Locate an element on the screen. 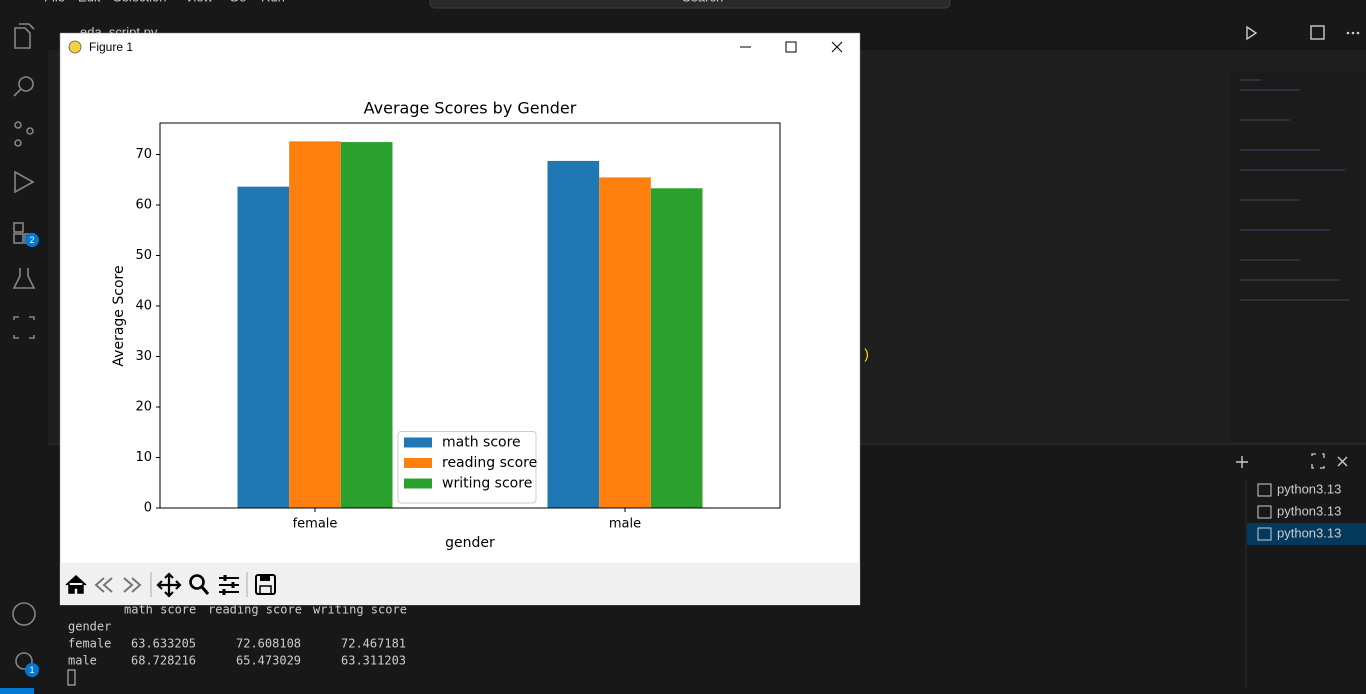 The width and height of the screenshot is (1366, 694). y-tick-label: 20 is located at coordinates (143, 407).